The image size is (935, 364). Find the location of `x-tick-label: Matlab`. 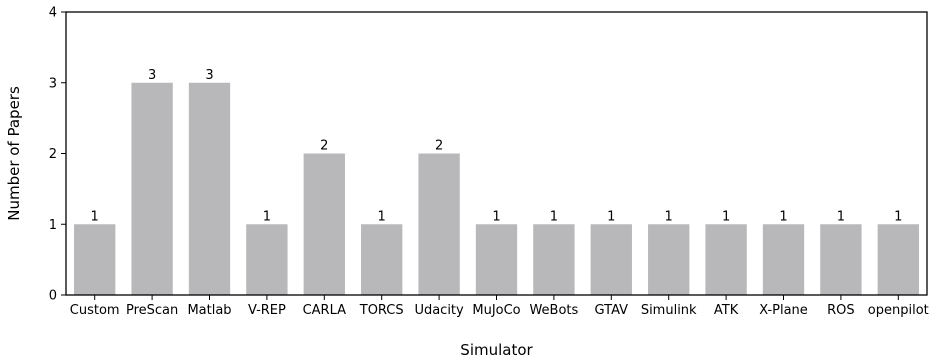

x-tick-label: Matlab is located at coordinates (209, 310).